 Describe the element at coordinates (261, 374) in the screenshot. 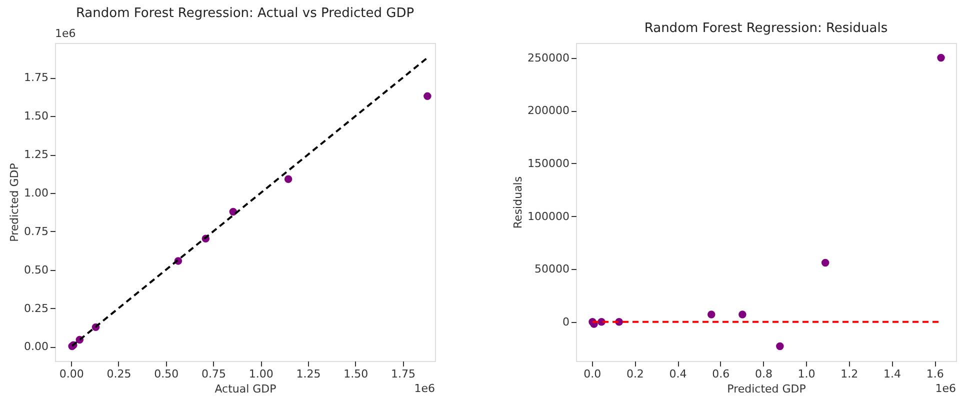

I see `x-tick-label: 1.00` at that location.